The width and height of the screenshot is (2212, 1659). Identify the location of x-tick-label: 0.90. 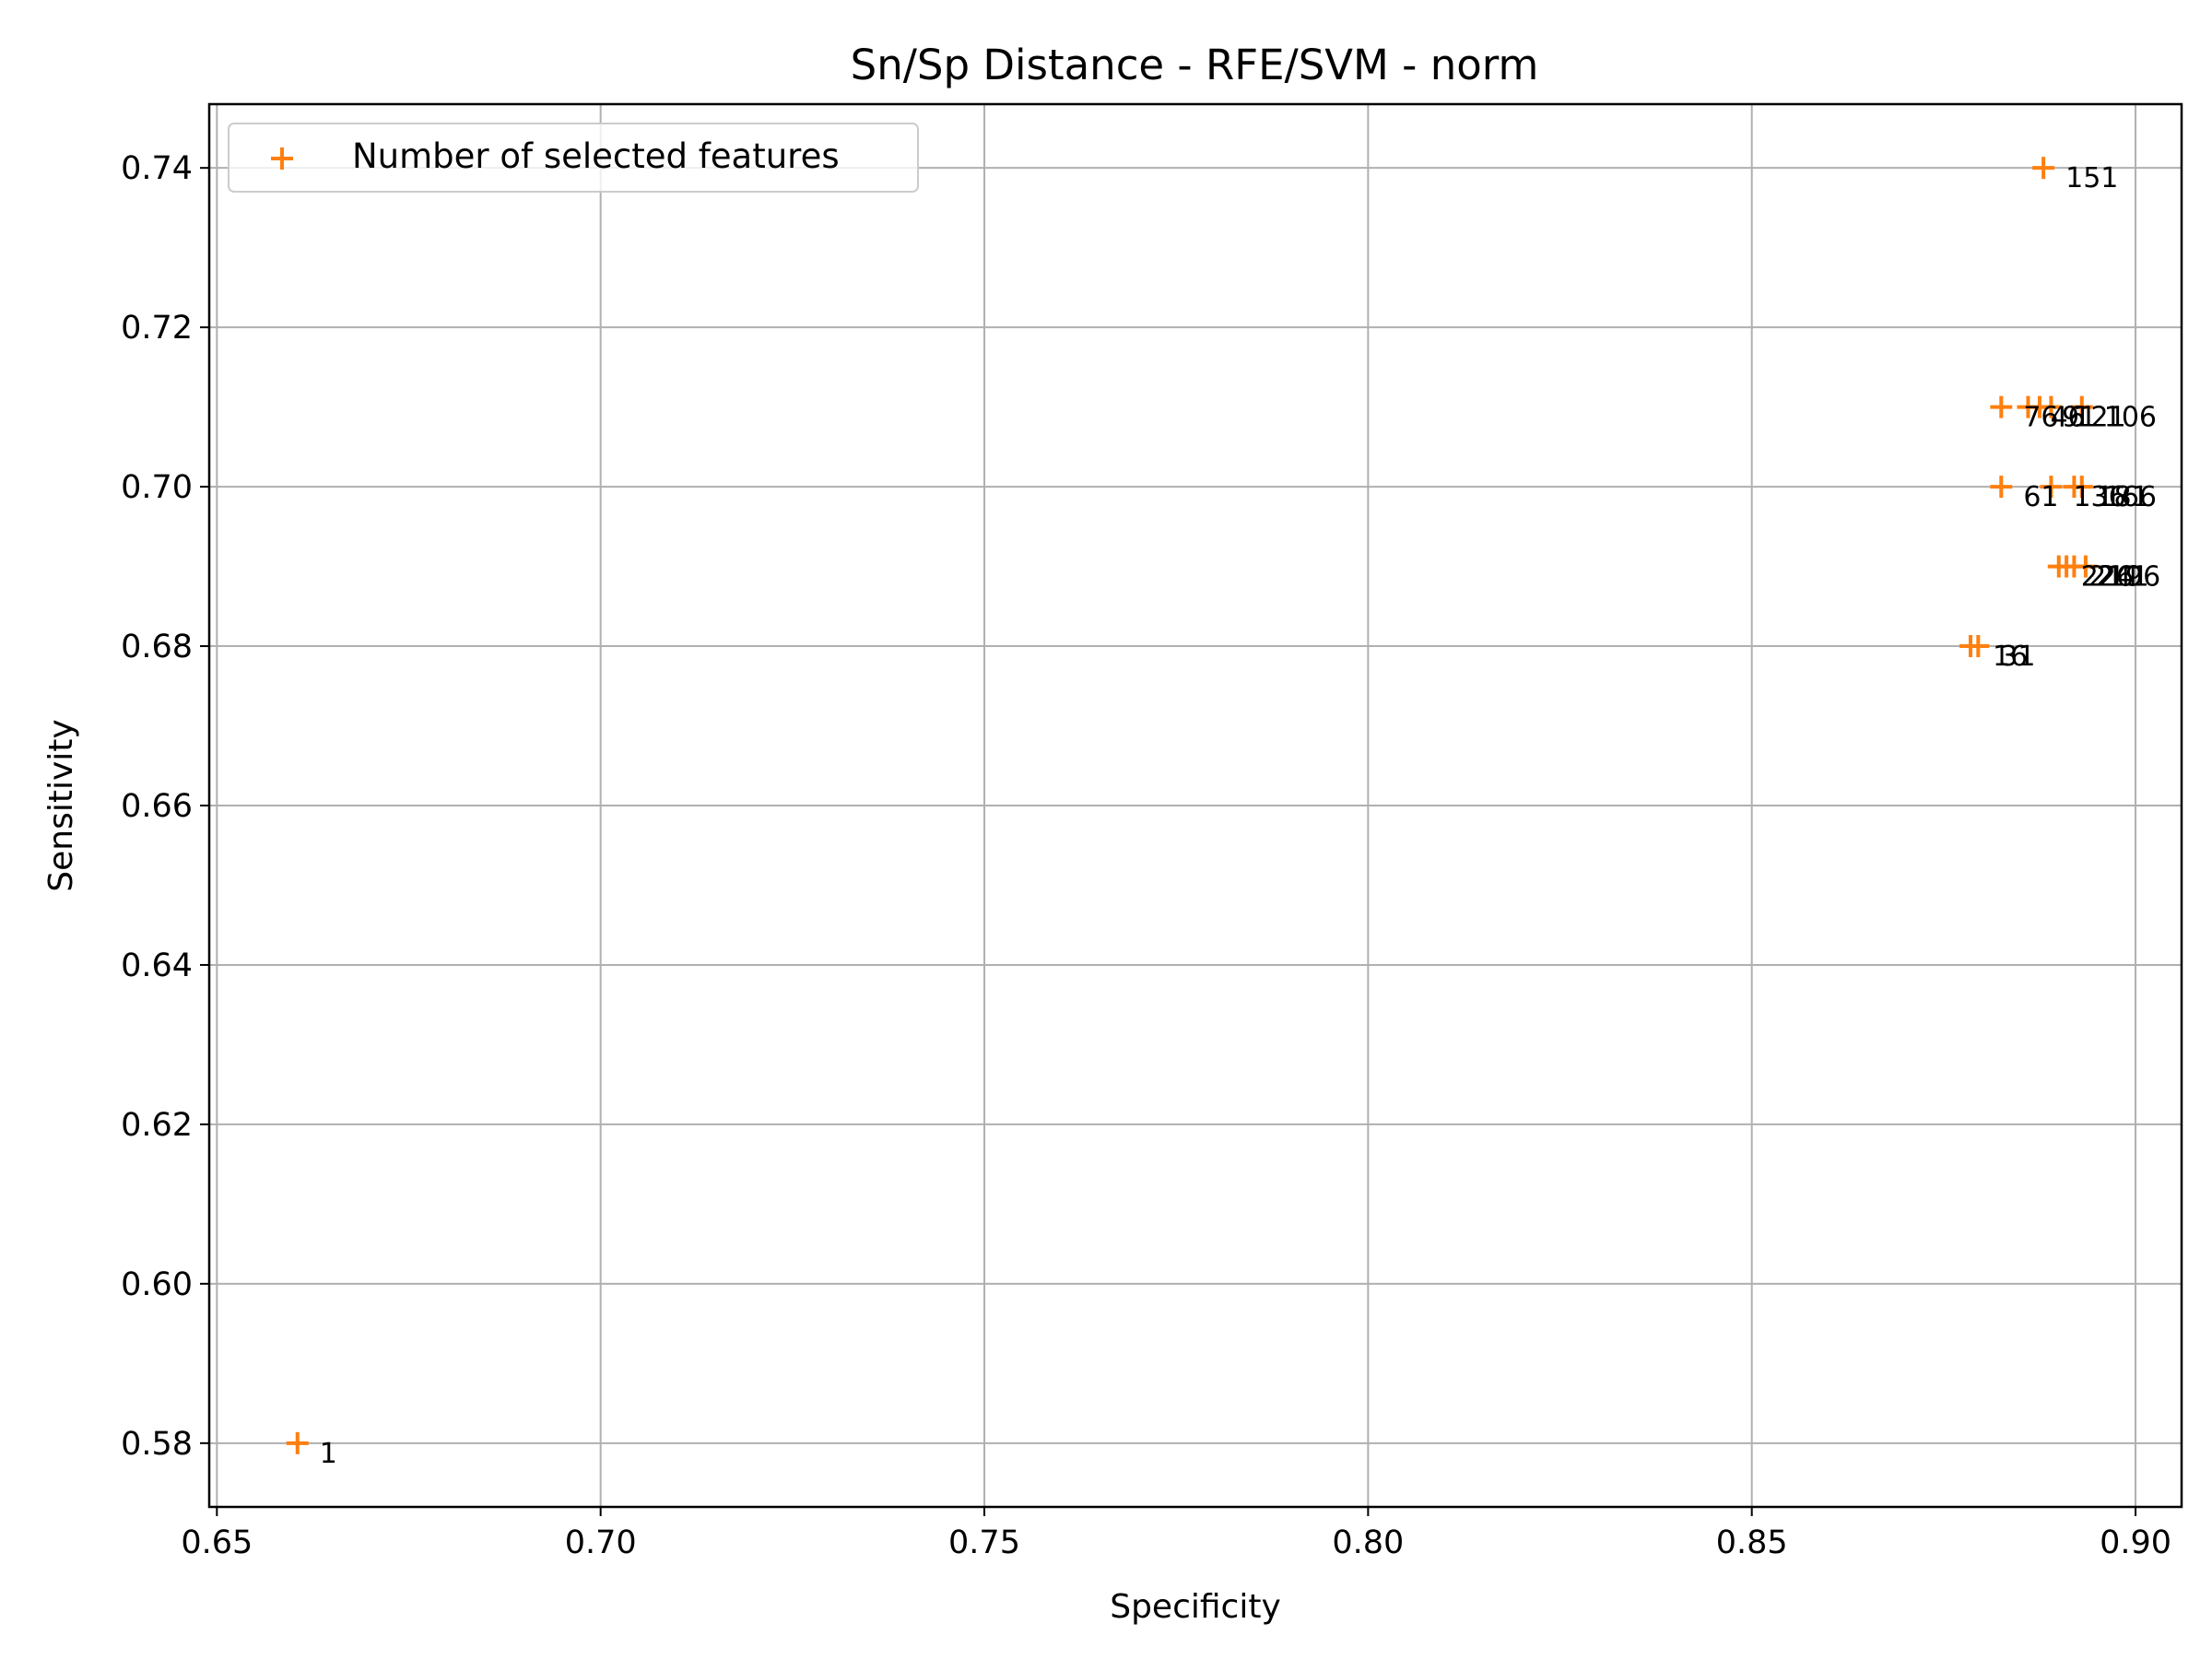
(2135, 1542).